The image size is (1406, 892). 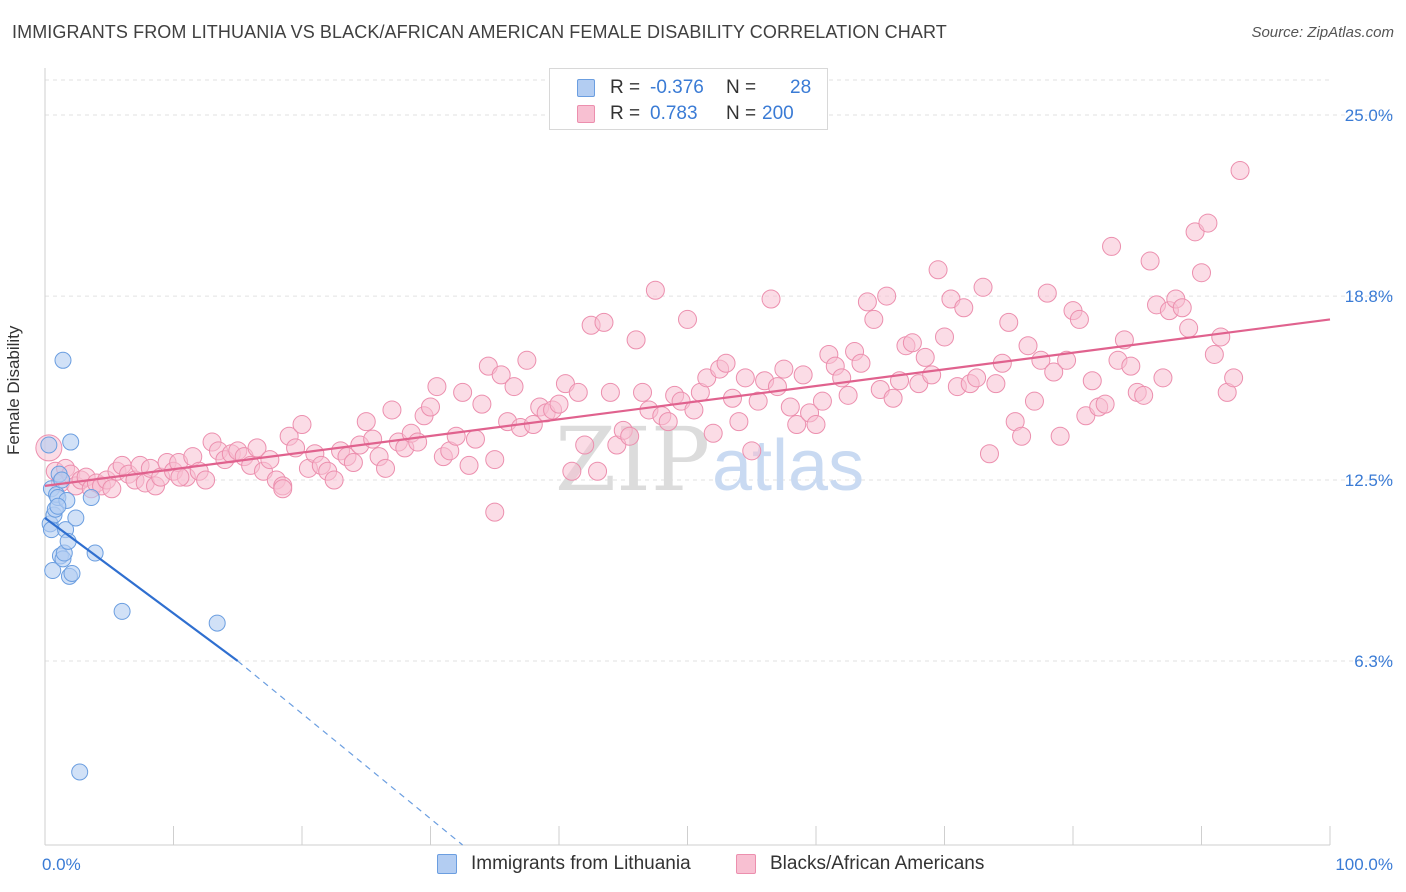 I want to click on blue-series-points, so click(x=133, y=566).